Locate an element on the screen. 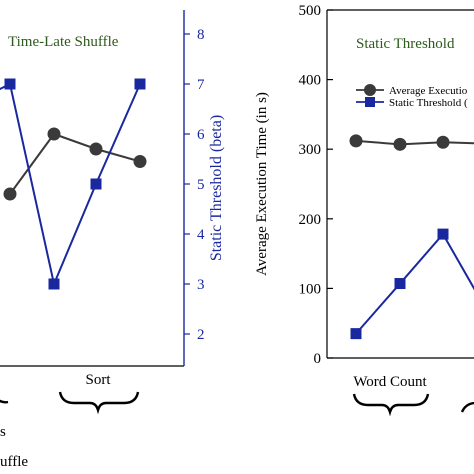  right-y-tick-label-300: 300 is located at coordinates (310, 150).